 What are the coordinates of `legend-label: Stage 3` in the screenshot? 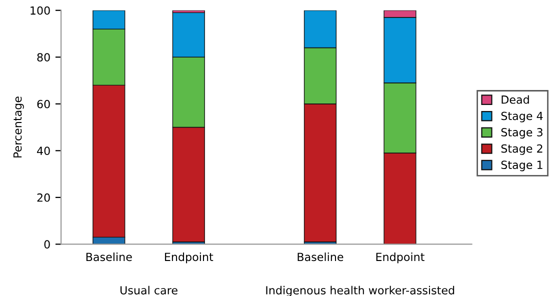 It's located at (521, 133).